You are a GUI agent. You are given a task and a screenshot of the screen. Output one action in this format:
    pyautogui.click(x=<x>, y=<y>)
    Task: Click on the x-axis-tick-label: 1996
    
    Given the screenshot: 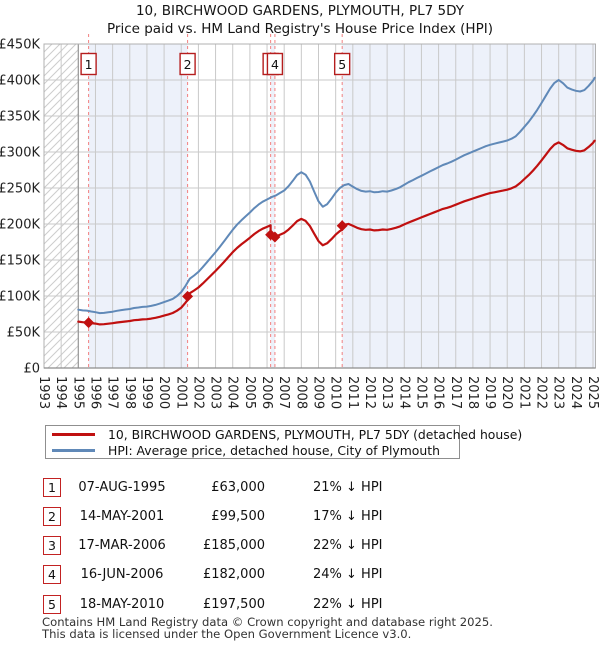 What is the action you would take?
    pyautogui.click(x=94, y=392)
    